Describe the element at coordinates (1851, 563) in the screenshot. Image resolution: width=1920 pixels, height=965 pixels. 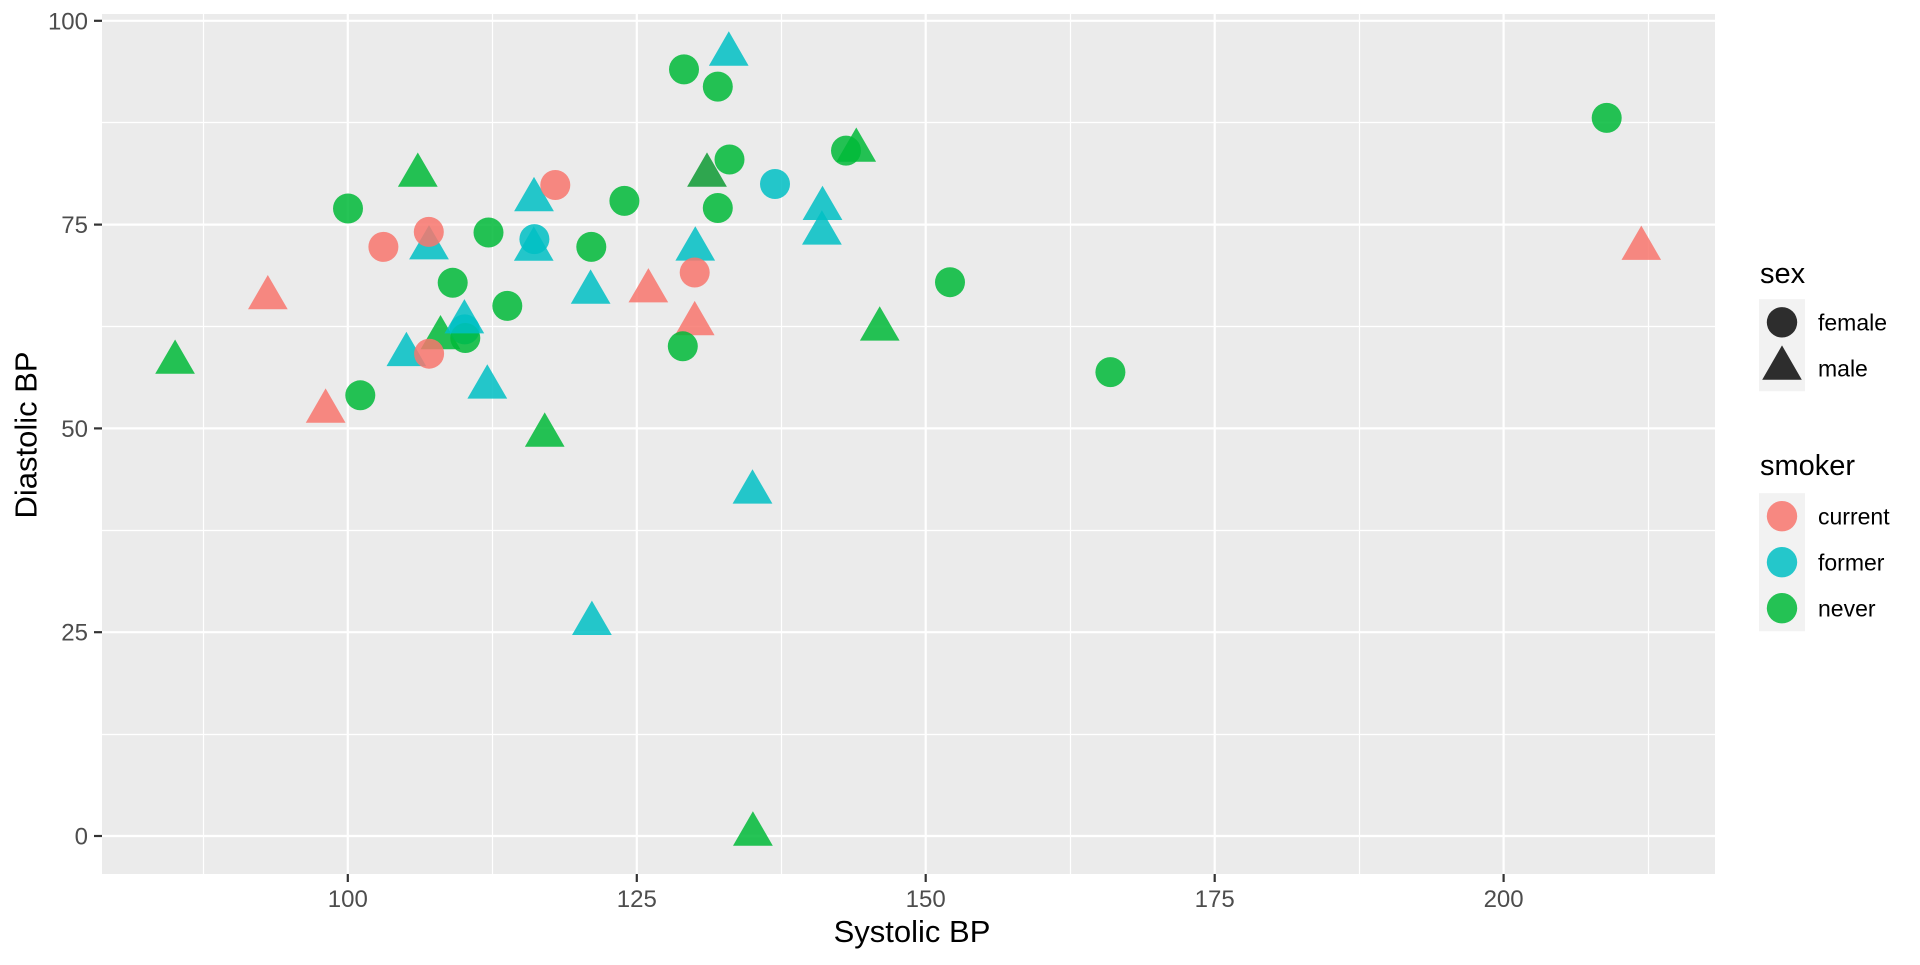
I see `svg-text: former` at that location.